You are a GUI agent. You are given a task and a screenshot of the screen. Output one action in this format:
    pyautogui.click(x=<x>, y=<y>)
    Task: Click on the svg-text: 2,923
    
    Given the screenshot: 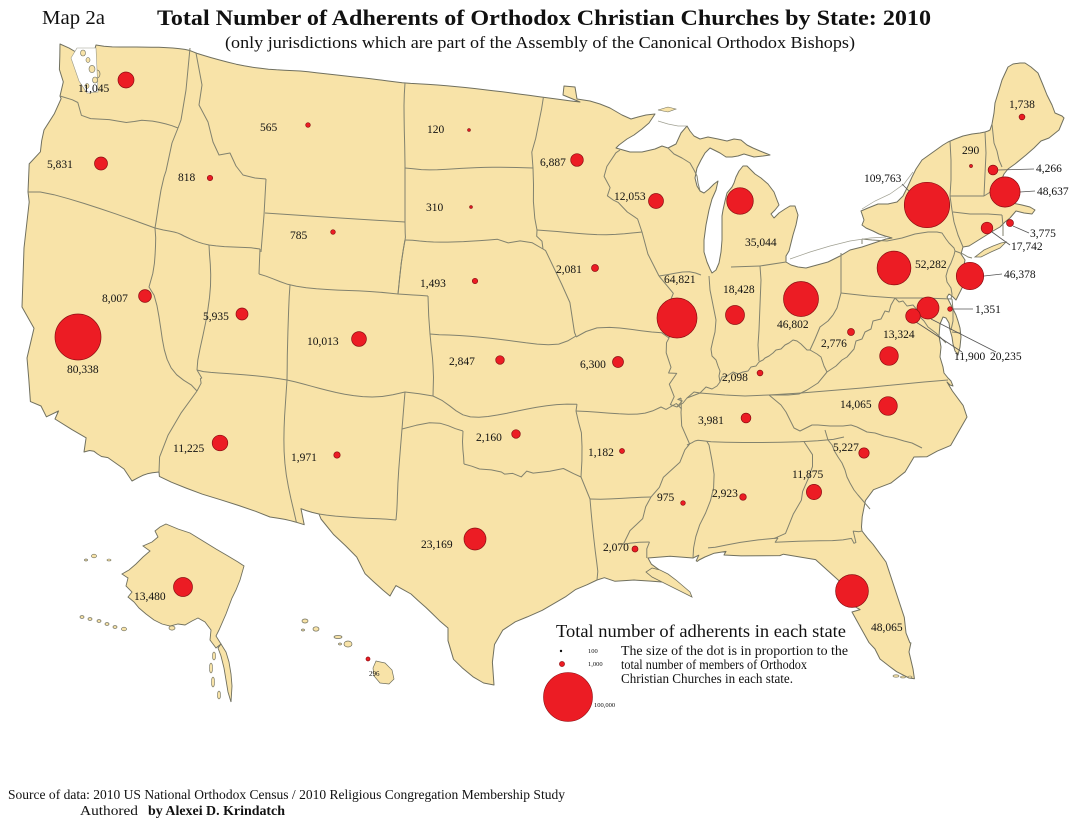 What is the action you would take?
    pyautogui.click(x=725, y=494)
    